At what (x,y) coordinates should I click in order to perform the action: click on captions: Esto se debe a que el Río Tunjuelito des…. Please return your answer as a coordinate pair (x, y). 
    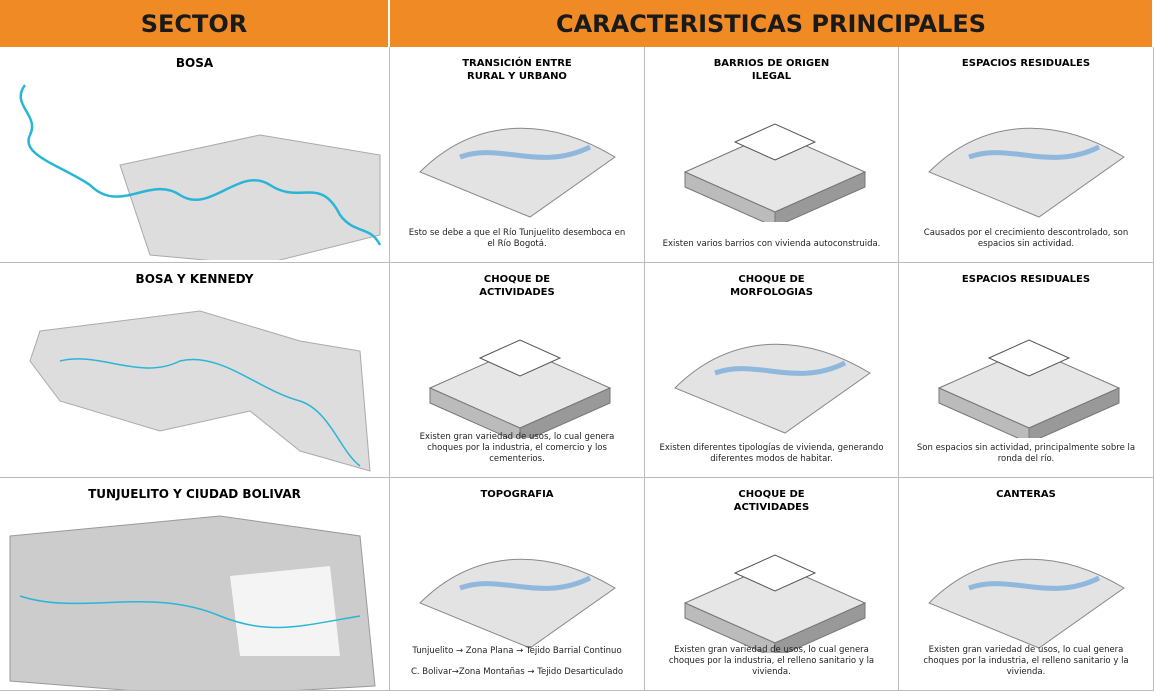
    Looking at the image, I should click on (517, 239).